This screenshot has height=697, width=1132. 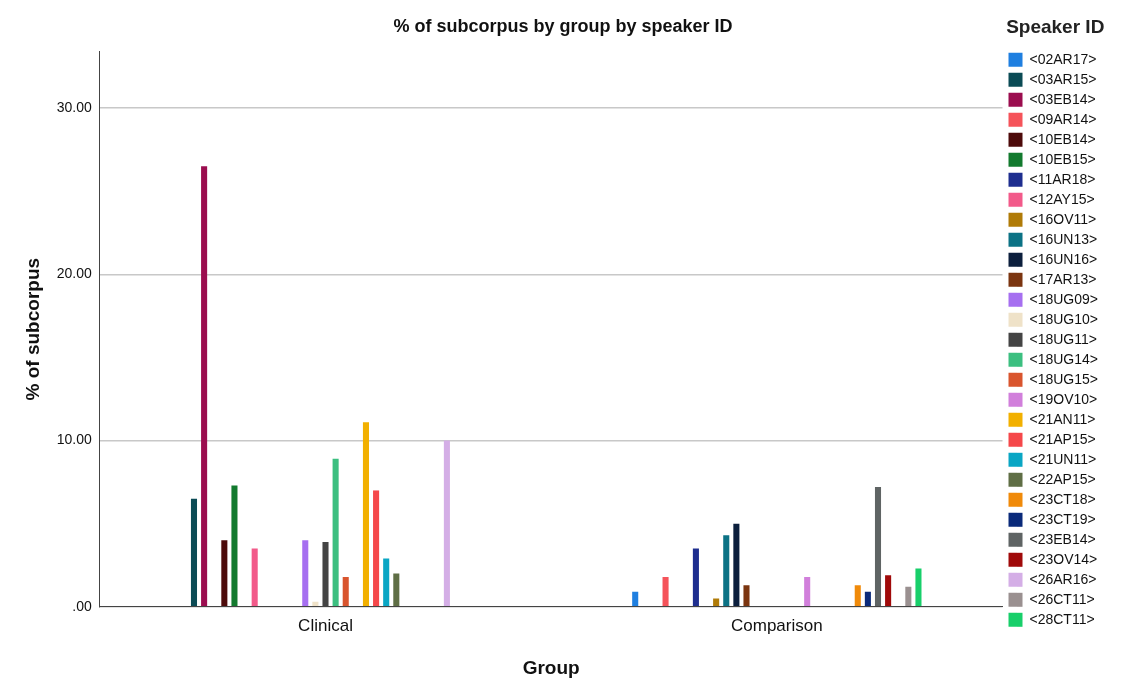 What do you see at coordinates (32, 329) in the screenshot?
I see `y-axis-title: % of subcorpus` at bounding box center [32, 329].